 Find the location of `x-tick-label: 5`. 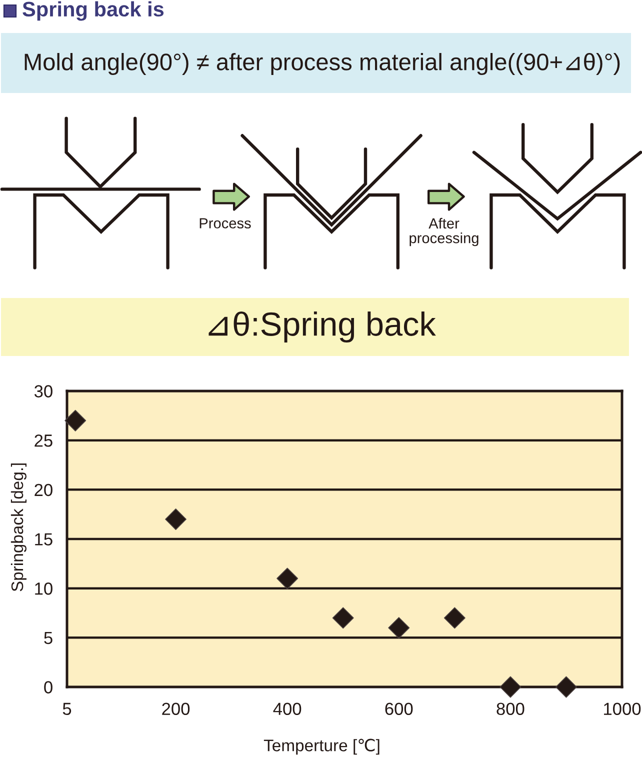

x-tick-label: 5 is located at coordinates (67, 709).